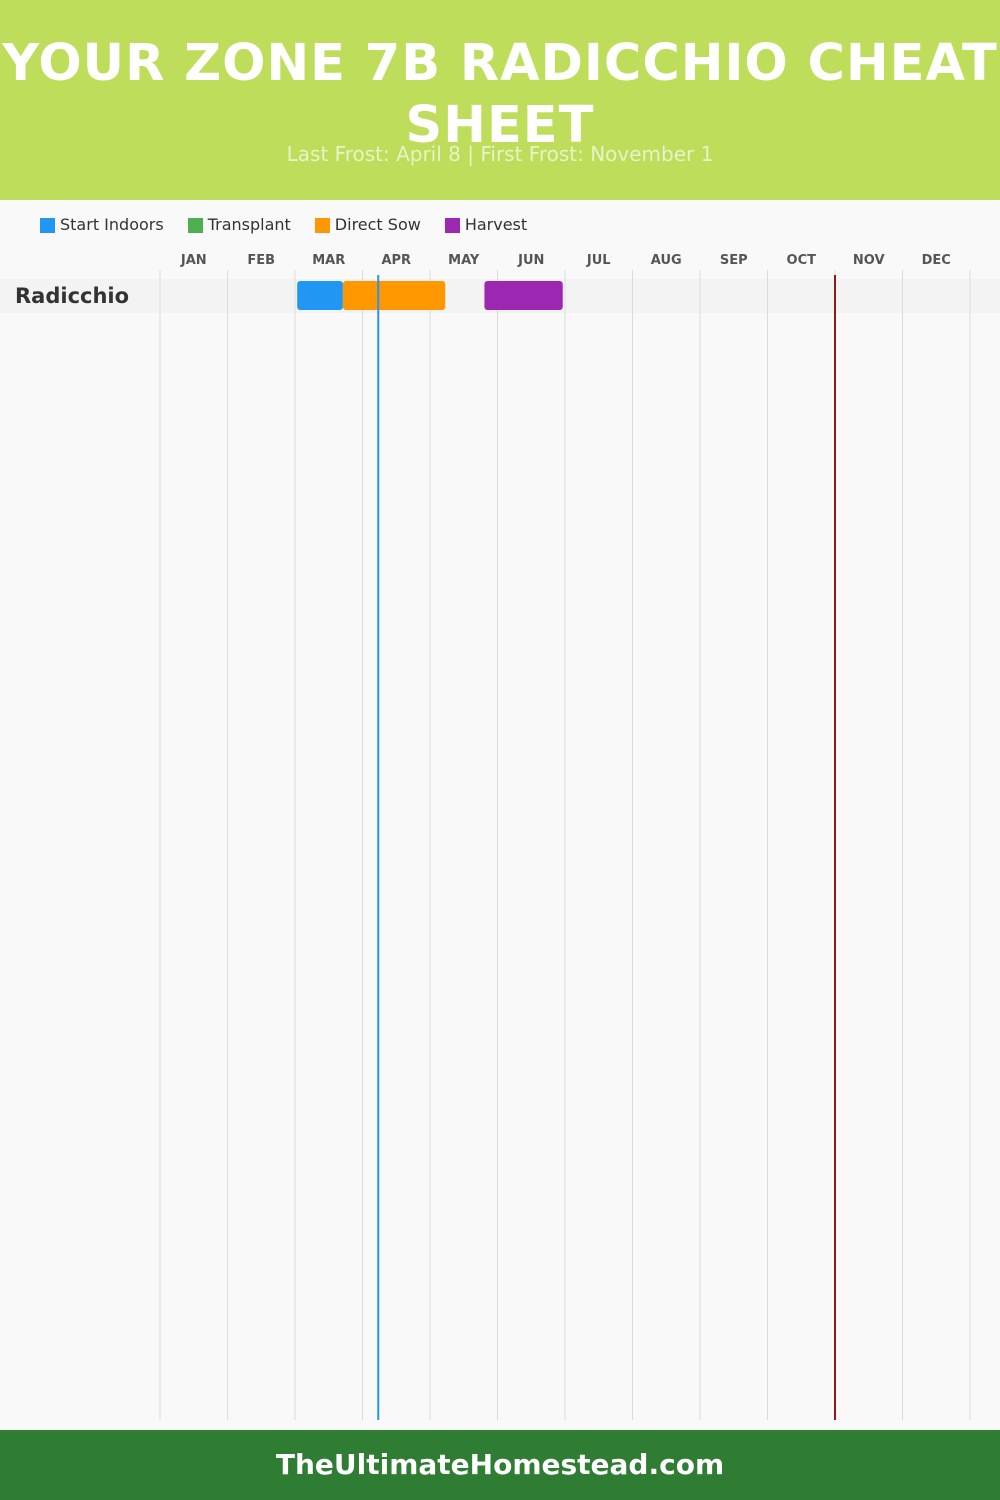 This screenshot has height=1500, width=1000. Describe the element at coordinates (261, 260) in the screenshot. I see `month-label: FEB` at that location.